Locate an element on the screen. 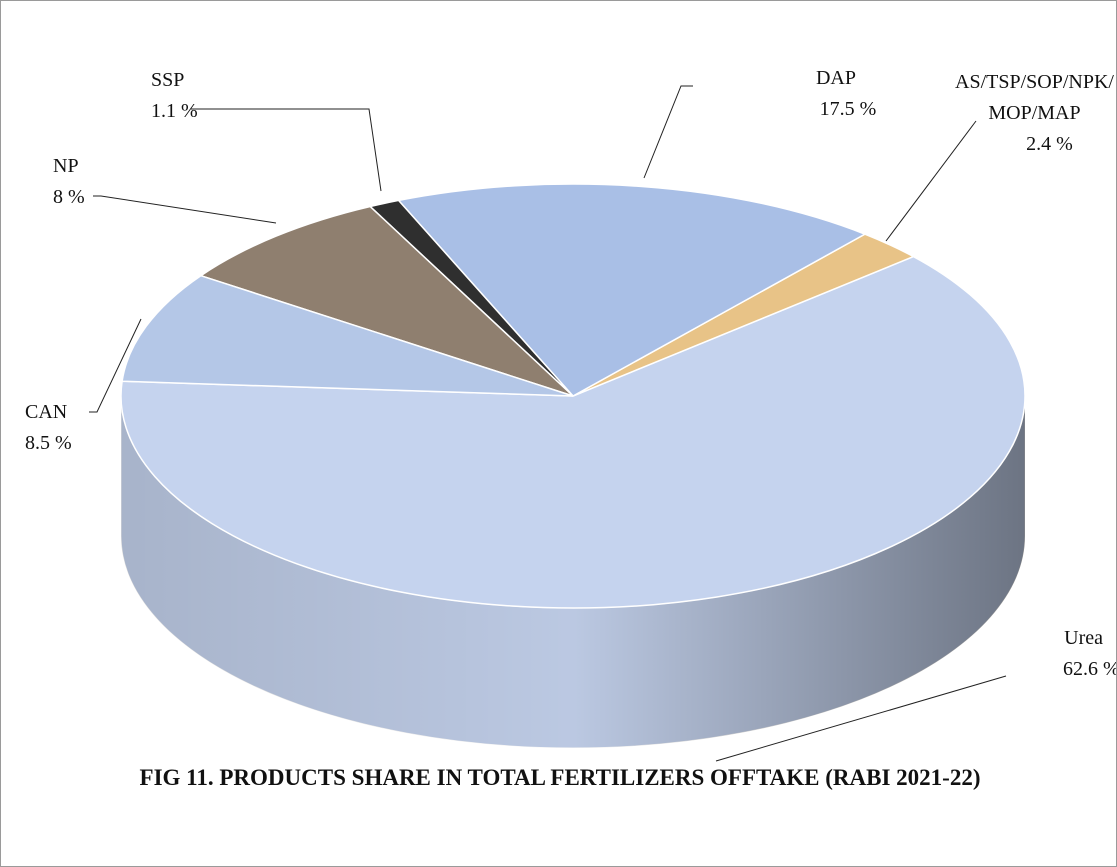 The image size is (1117, 867). label-name: AS/TSP/SOP/NPK/MOP/MAP is located at coordinates (1034, 97).